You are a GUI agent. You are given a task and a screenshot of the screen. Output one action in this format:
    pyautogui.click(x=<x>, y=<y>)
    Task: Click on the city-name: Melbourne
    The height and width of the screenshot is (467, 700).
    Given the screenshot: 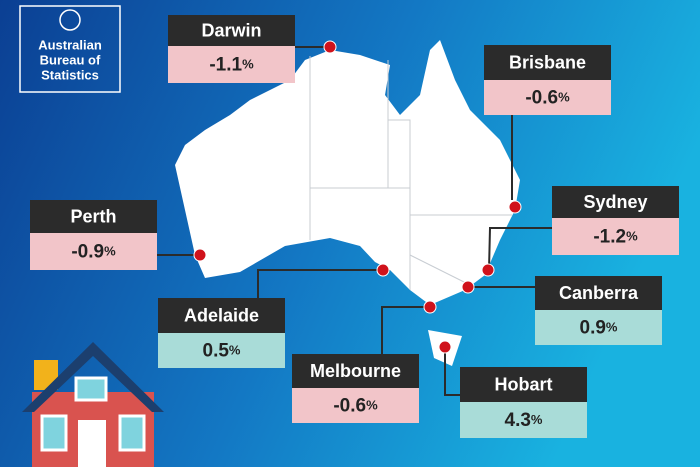 What is the action you would take?
    pyautogui.click(x=355, y=371)
    